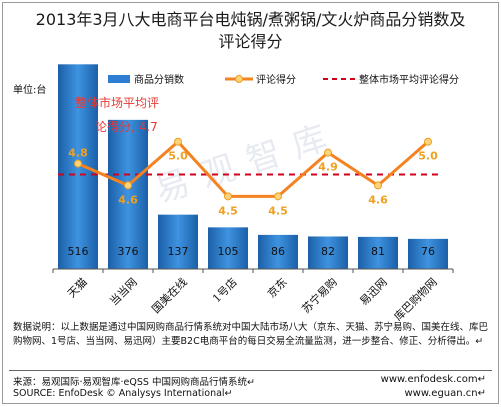  What do you see at coordinates (276, 287) in the screenshot?
I see `x-tick-label-4: 京东` at bounding box center [276, 287].